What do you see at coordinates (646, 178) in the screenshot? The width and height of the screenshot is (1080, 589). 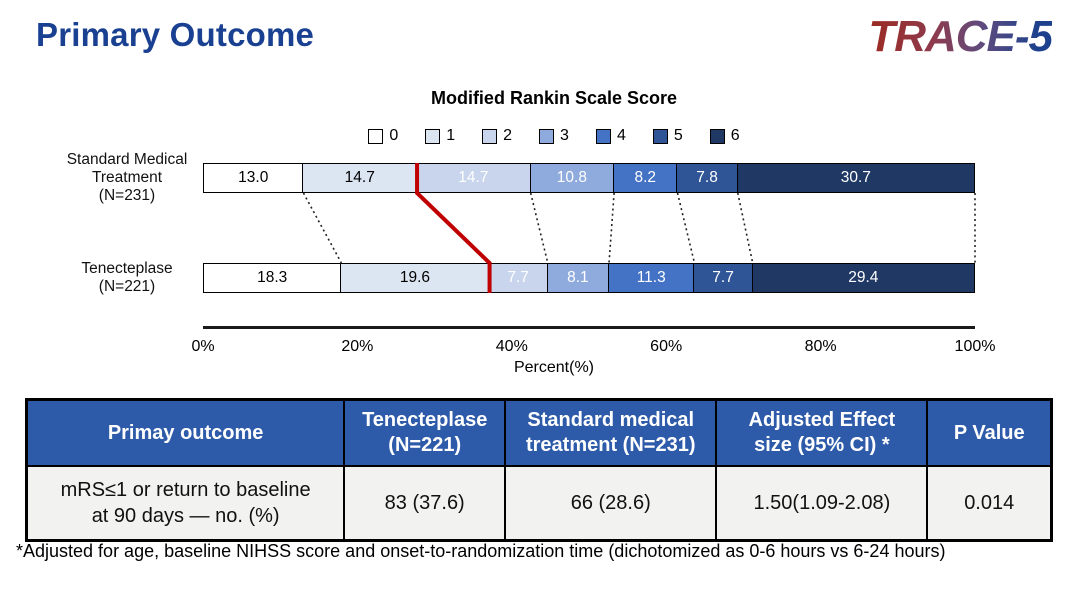 I see `bar-segment-mrs-4: 8.2` at bounding box center [646, 178].